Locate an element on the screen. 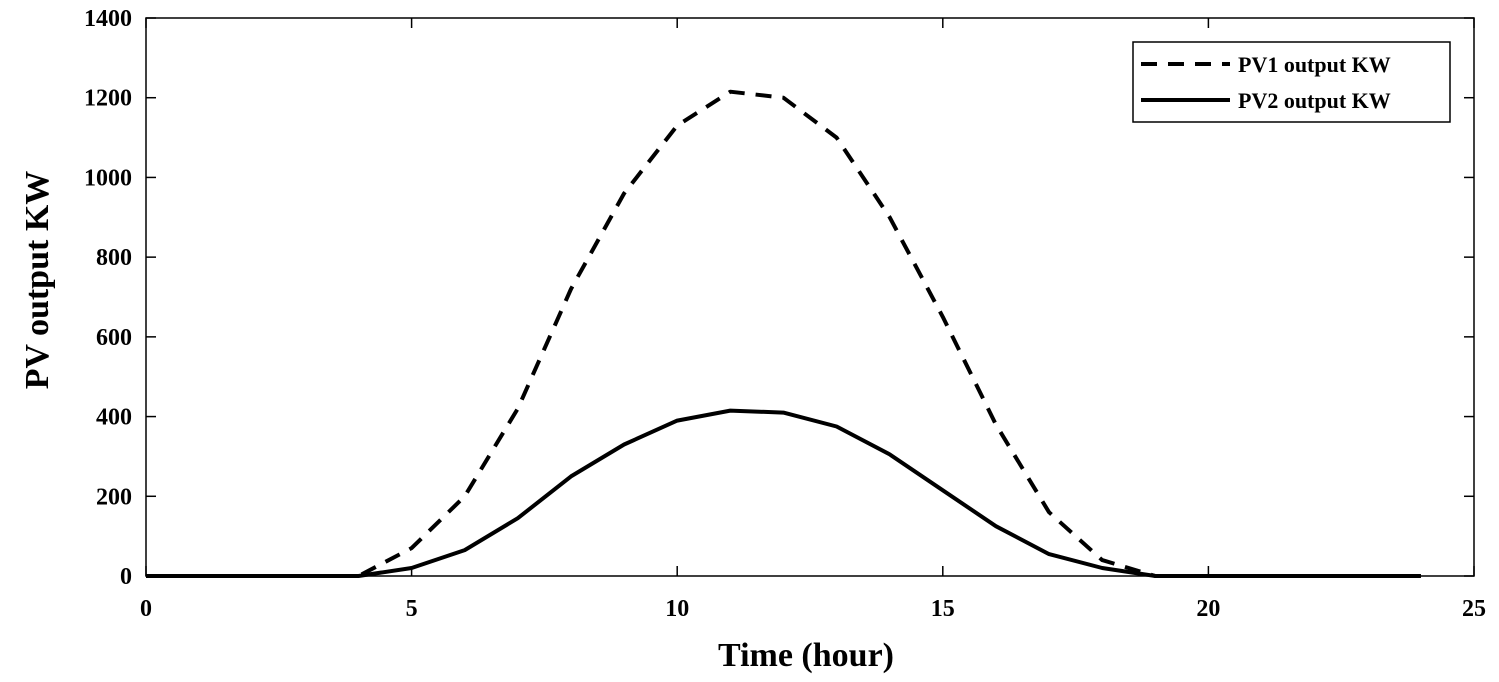  y-tick-label: 200 is located at coordinates (114, 497).